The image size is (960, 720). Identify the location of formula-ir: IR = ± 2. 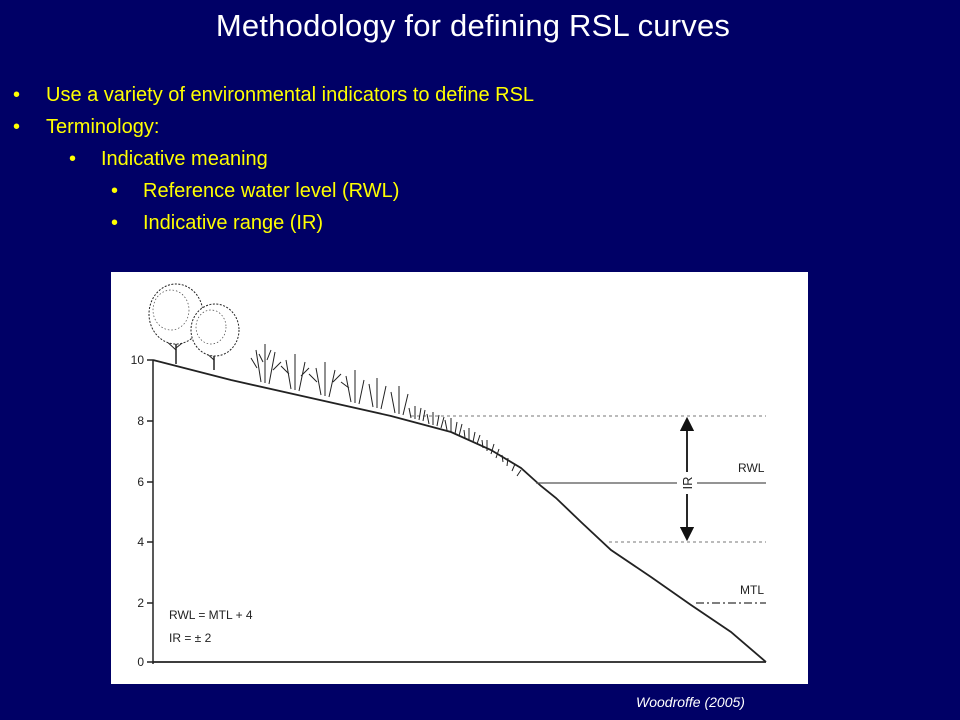
(190, 638).